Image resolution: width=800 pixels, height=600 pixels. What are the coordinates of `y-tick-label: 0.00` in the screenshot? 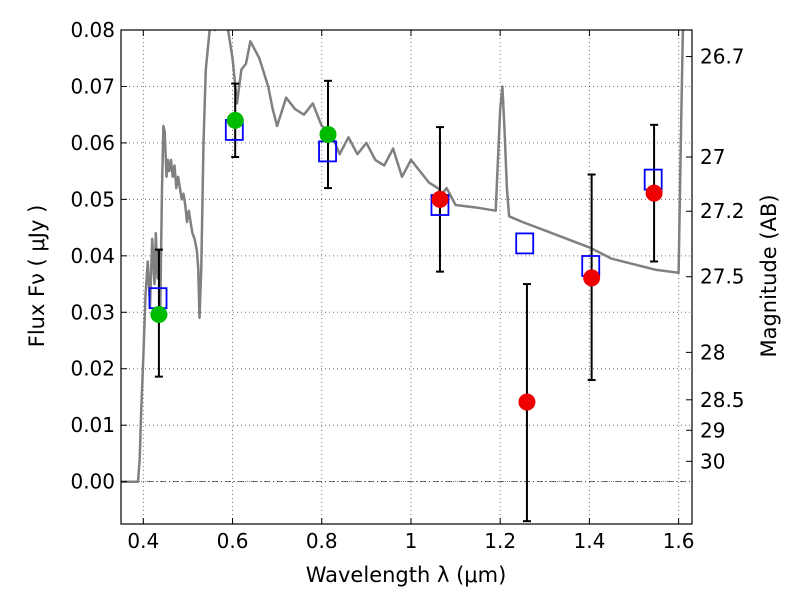 It's located at (92, 482).